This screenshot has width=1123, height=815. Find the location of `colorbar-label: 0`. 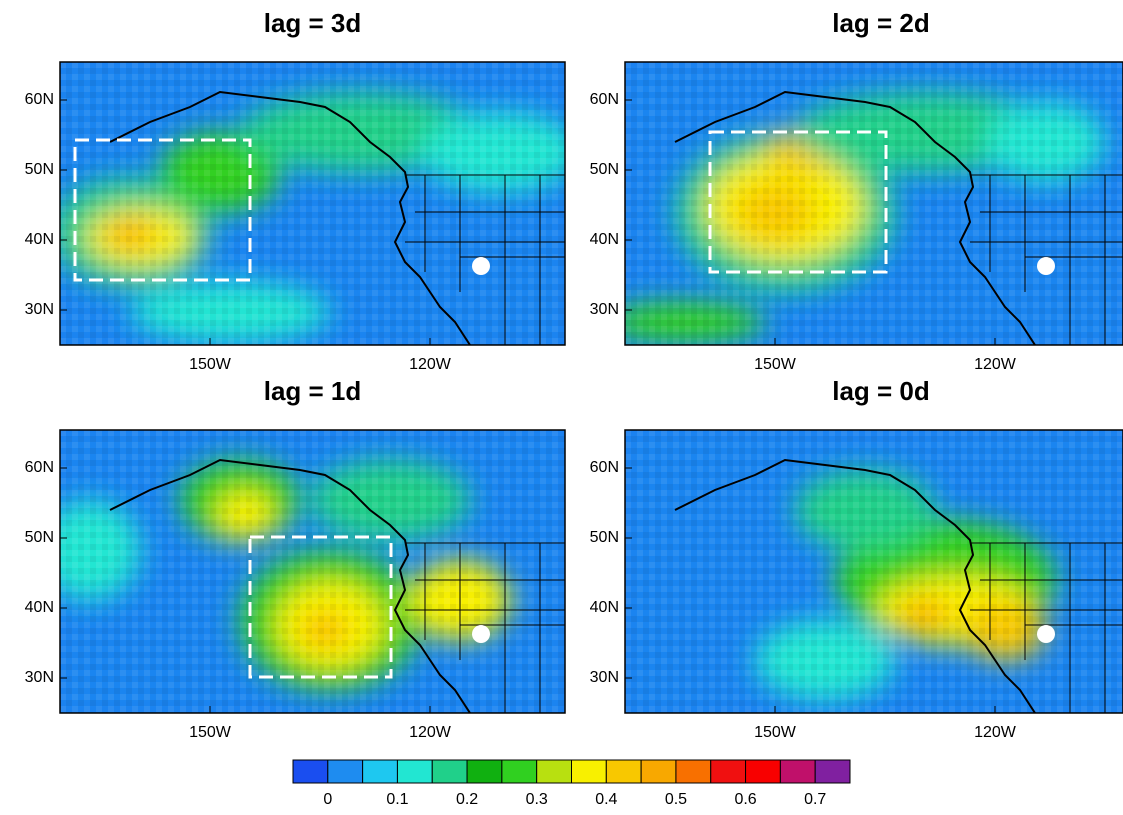

colorbar-label: 0 is located at coordinates (327, 799).